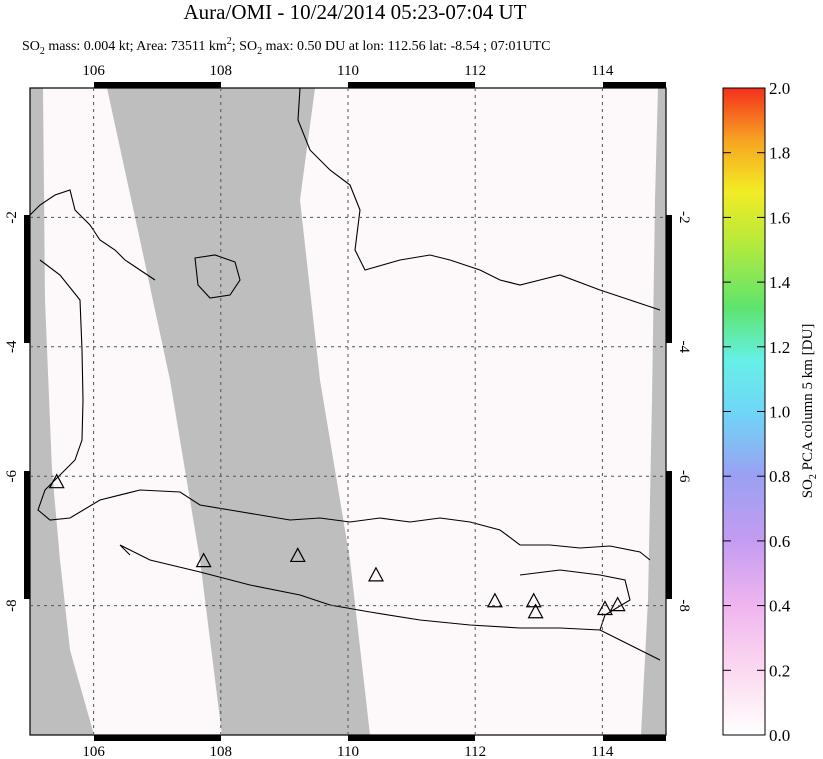 The width and height of the screenshot is (823, 759). Describe the element at coordinates (779, 217) in the screenshot. I see `colorbar-tick-label: 1.6` at that location.